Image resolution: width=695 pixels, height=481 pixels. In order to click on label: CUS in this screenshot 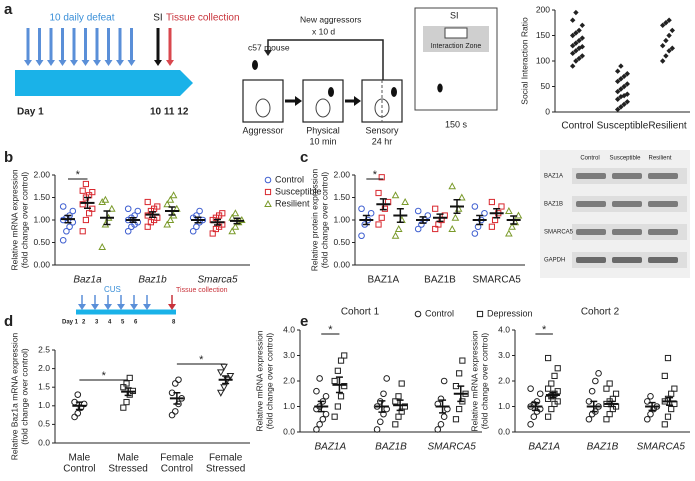, I will do `click(112, 289)`.